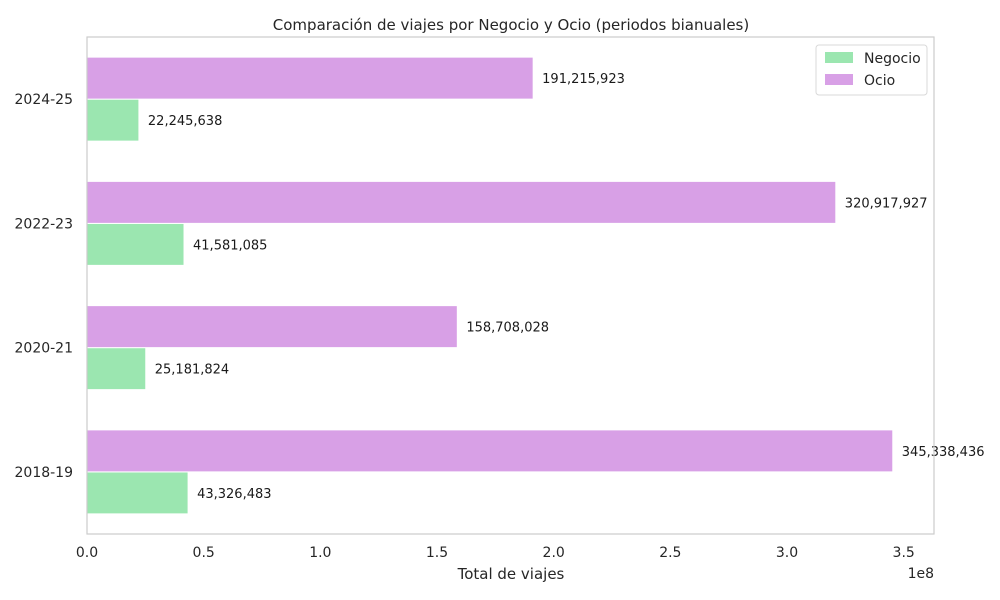 This screenshot has width=1000, height=600. What do you see at coordinates (44, 100) in the screenshot?
I see `y-tick-label-2024-25: 2024-25` at bounding box center [44, 100].